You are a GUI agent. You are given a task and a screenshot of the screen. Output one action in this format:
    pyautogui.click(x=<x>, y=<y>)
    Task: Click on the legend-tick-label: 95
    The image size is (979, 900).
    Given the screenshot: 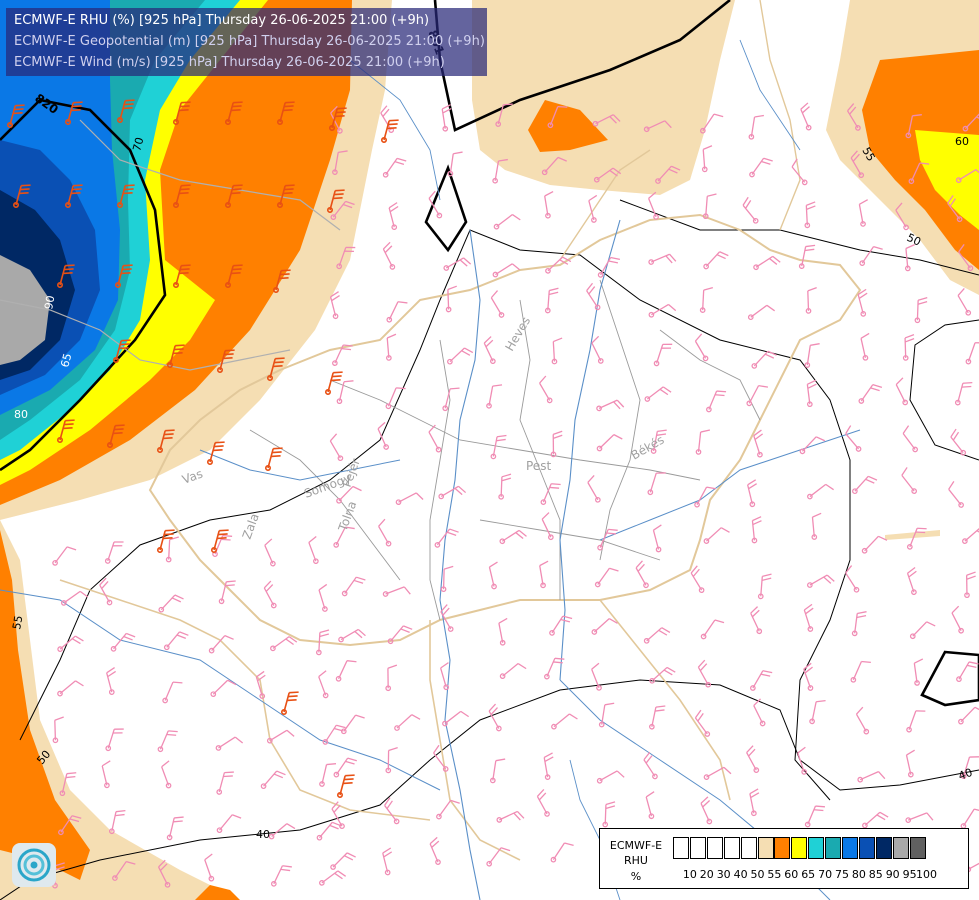 What is the action you would take?
    pyautogui.click(x=909, y=874)
    